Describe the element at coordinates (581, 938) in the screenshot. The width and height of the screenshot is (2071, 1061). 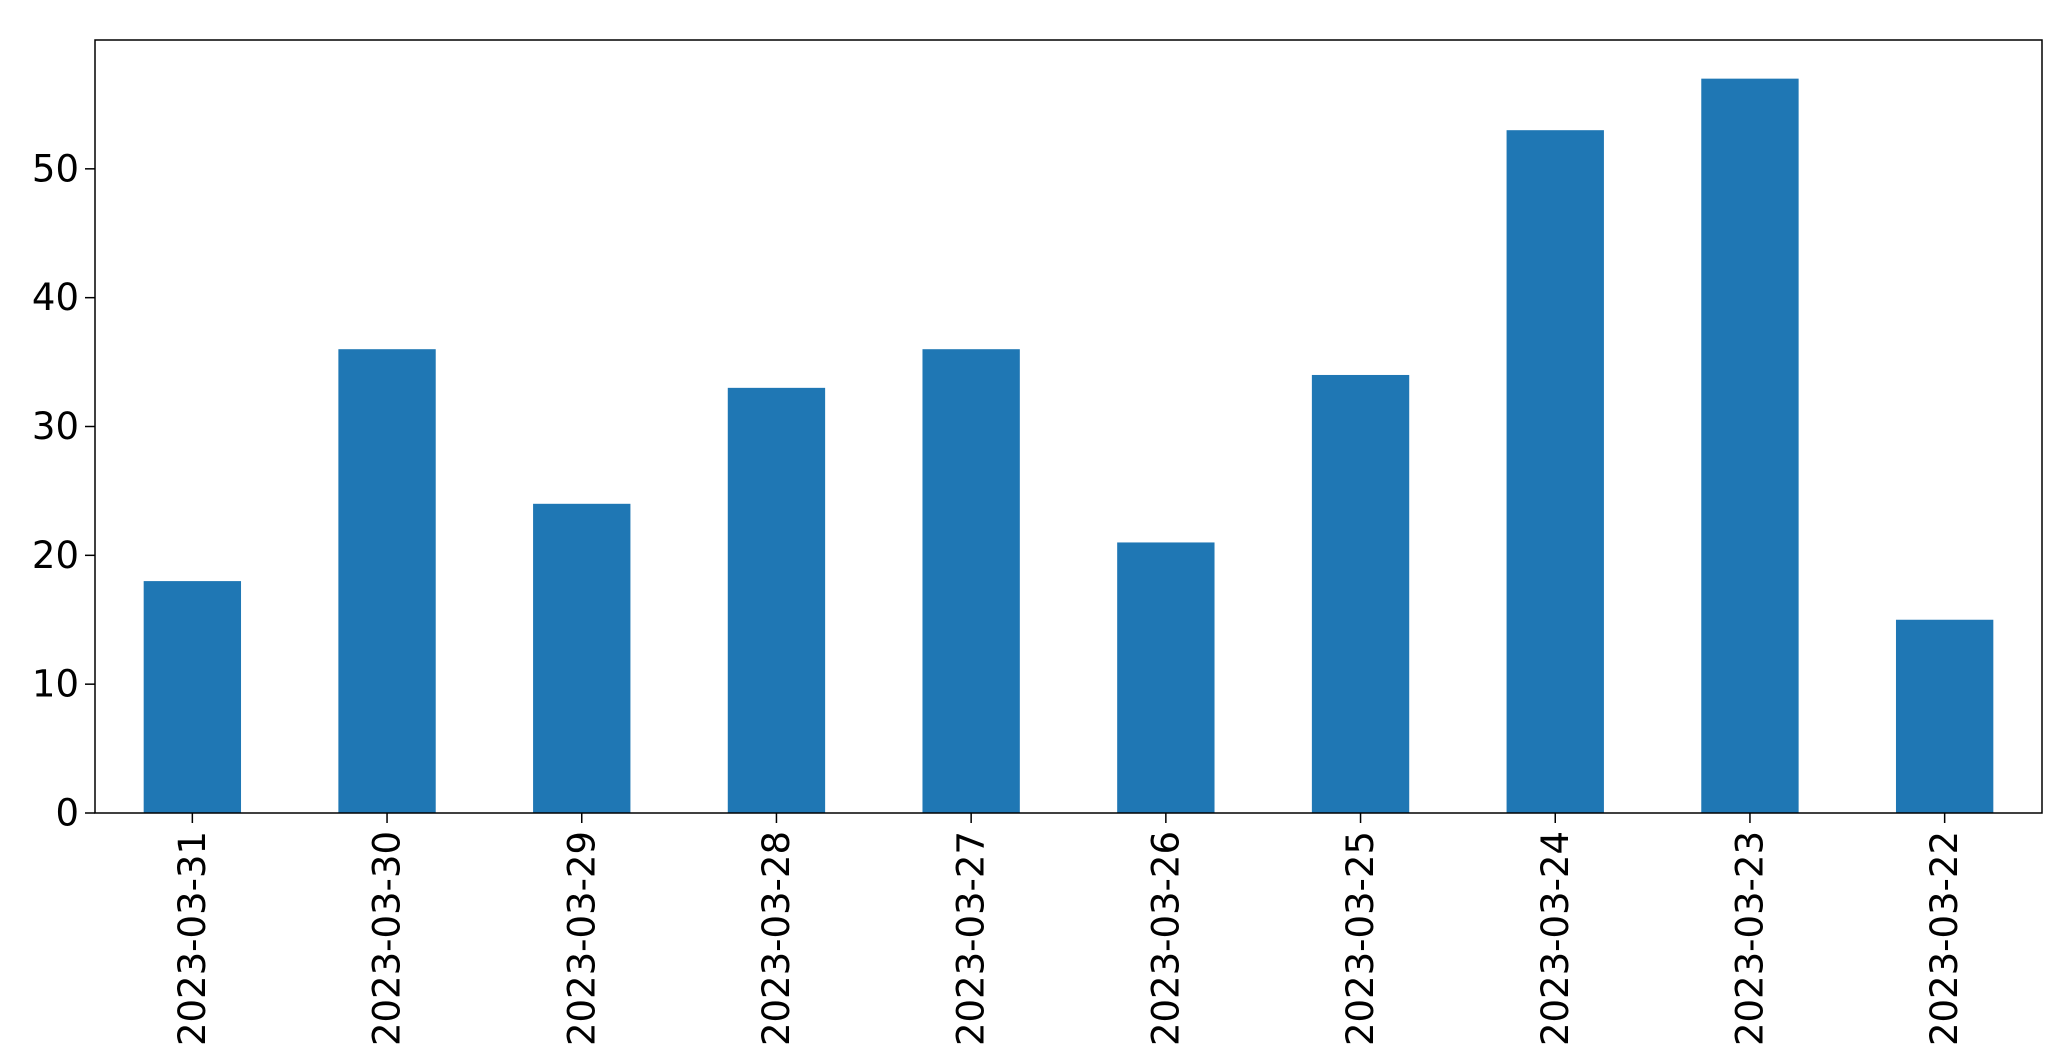
I see `x-tick-label: 2023-03-29` at that location.